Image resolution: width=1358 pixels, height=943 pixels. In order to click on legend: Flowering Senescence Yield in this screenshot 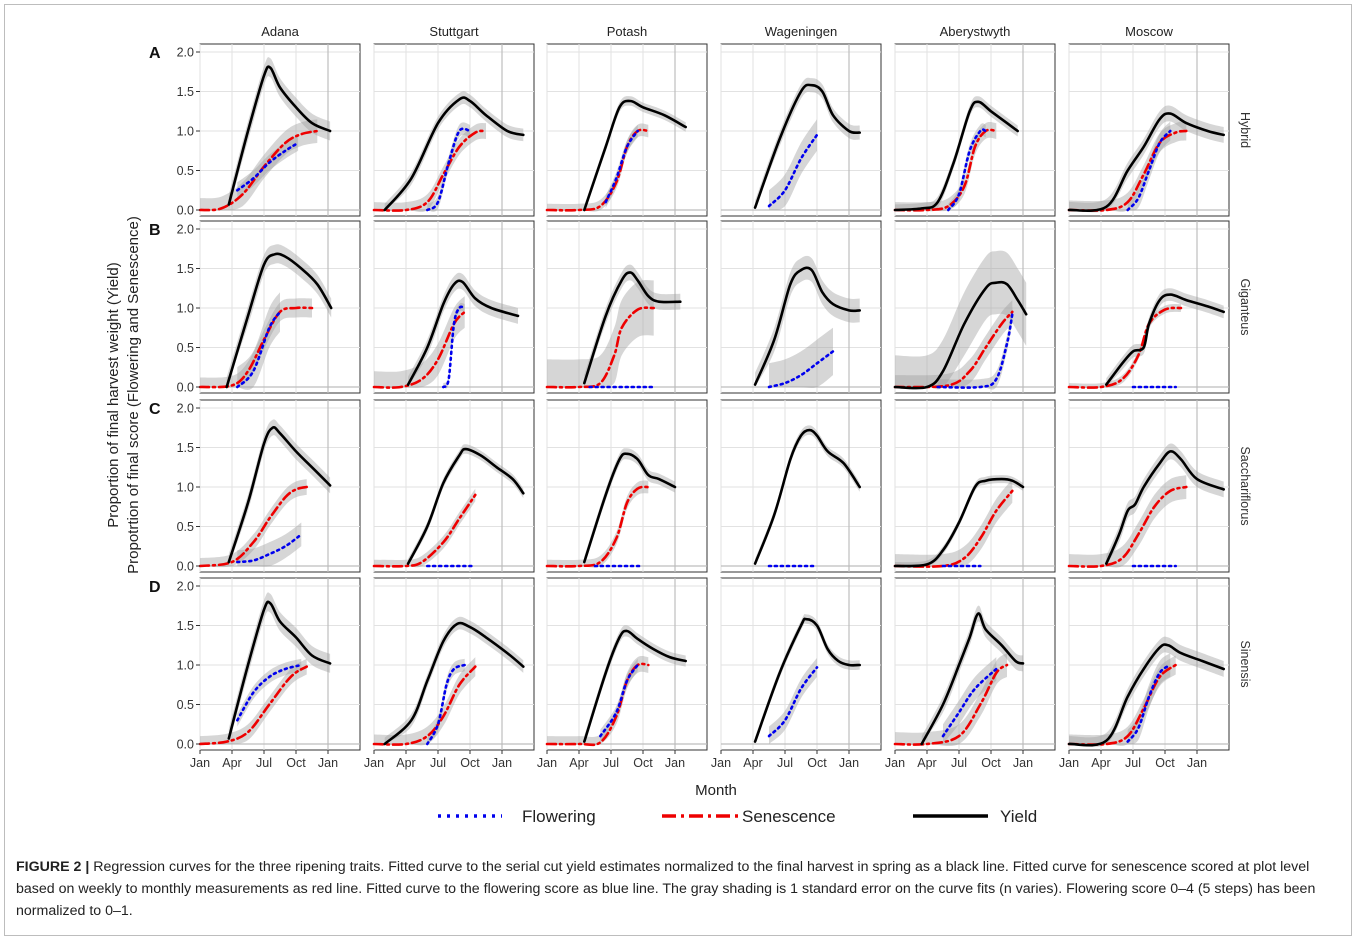, I will do `click(737, 816)`.